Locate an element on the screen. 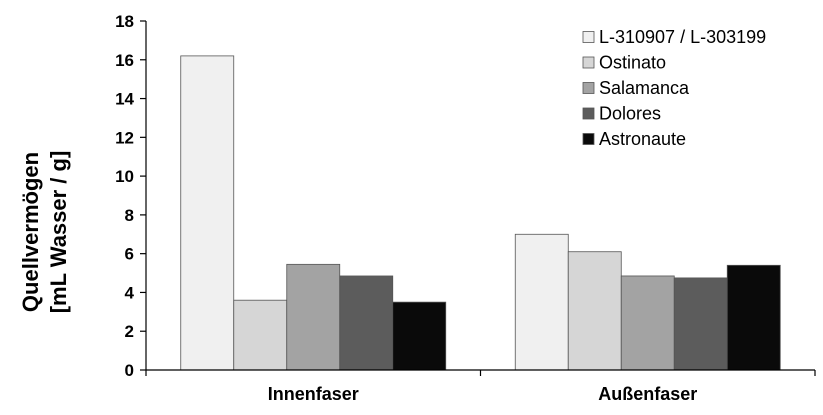 The height and width of the screenshot is (415, 823). bar-ostinato-aussenfaser is located at coordinates (594, 311).